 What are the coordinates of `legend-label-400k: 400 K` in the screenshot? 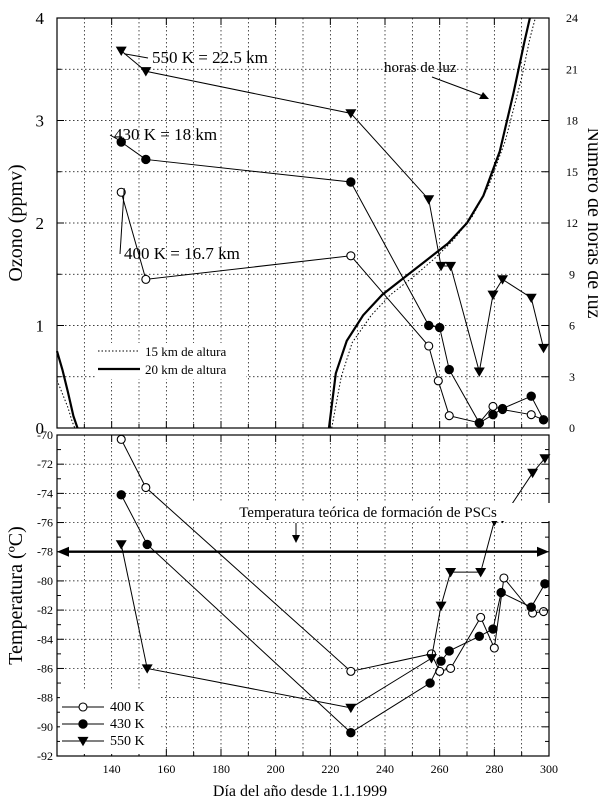 It's located at (127, 707).